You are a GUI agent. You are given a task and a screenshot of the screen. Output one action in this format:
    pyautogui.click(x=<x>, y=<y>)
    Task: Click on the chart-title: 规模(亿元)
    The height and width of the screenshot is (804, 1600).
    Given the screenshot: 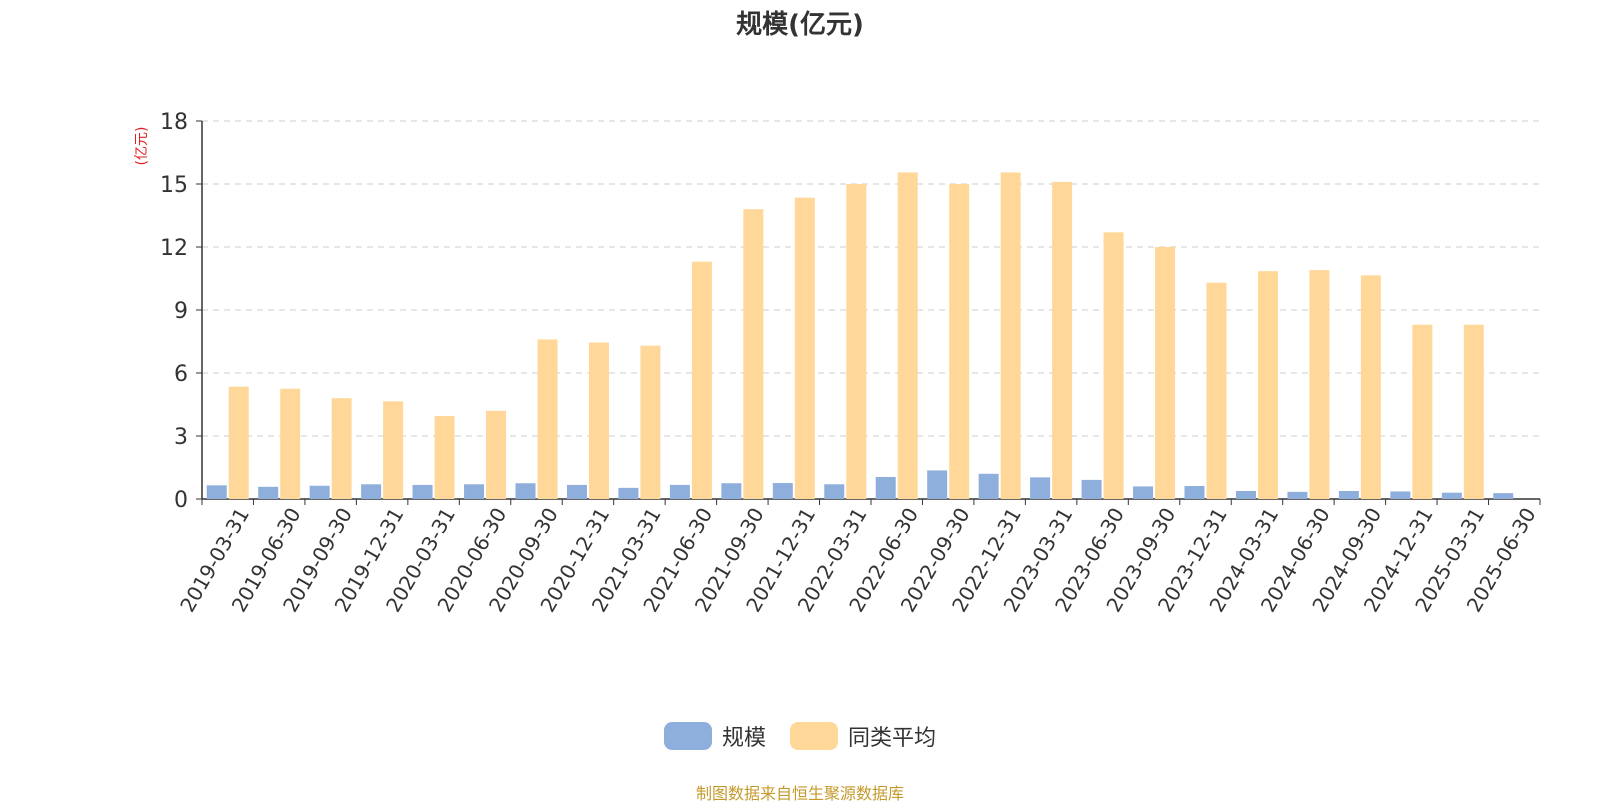 What is the action you would take?
    pyautogui.click(x=800, y=25)
    